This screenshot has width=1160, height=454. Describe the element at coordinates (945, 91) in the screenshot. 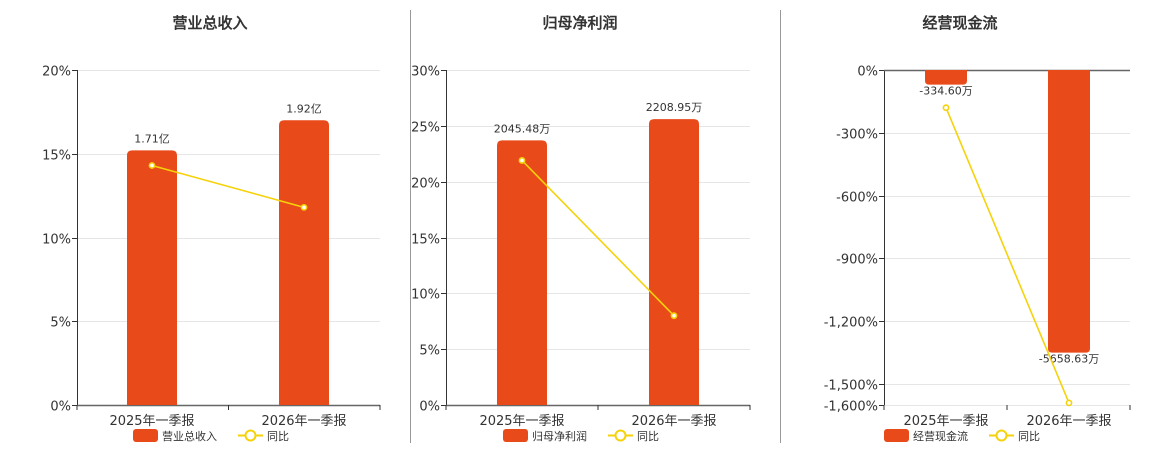

I see `bar-data-label: -334.60万` at that location.